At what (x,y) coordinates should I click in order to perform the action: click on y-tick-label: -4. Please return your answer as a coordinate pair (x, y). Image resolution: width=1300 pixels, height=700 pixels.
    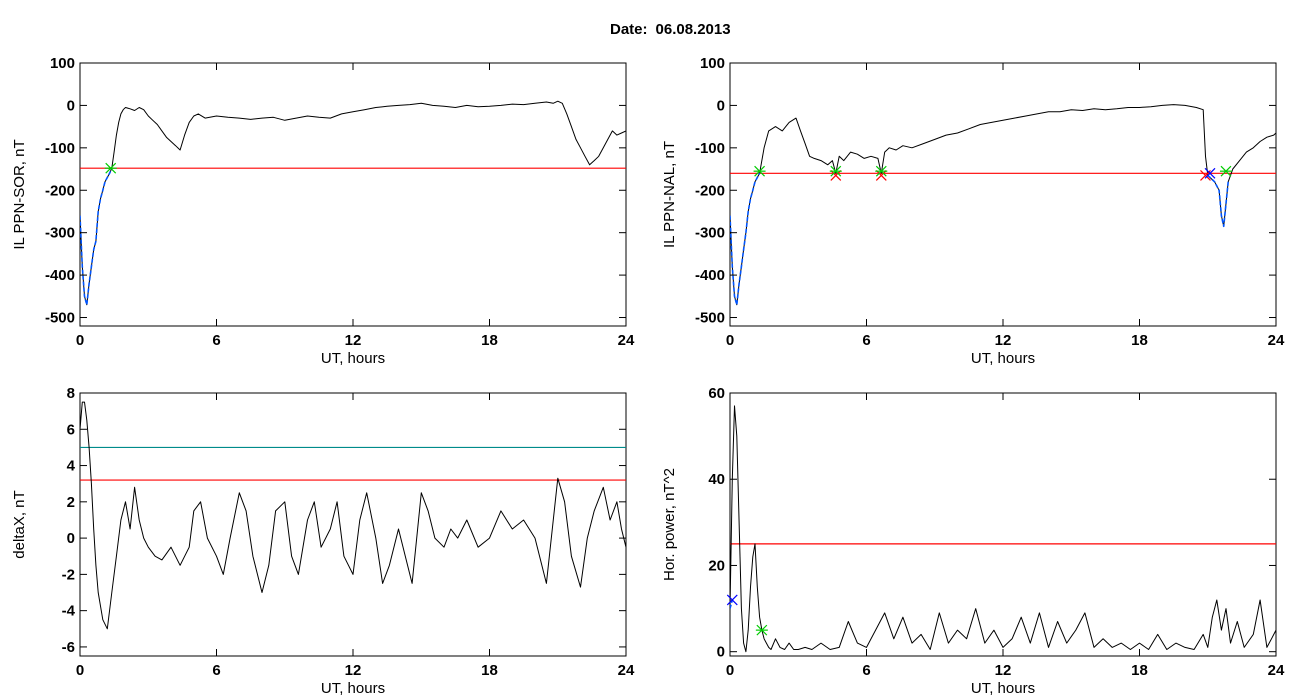
    Looking at the image, I should click on (69, 611).